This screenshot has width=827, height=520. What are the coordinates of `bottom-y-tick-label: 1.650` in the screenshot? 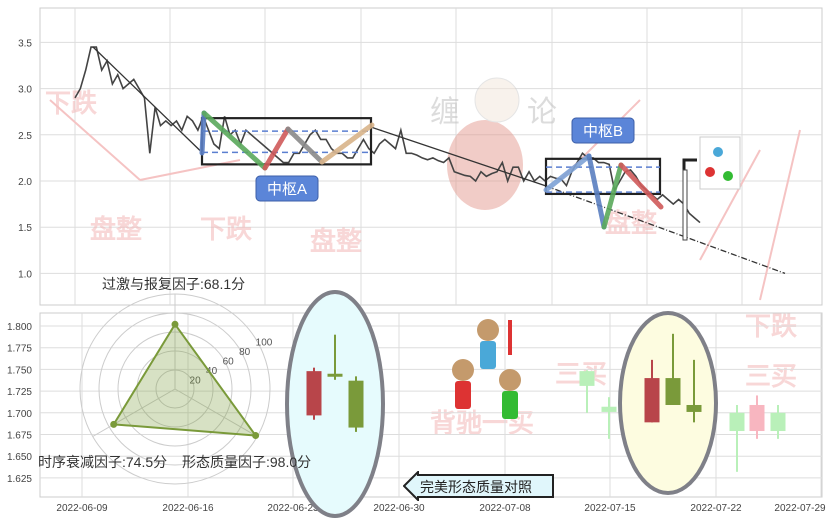 It's located at (19, 457).